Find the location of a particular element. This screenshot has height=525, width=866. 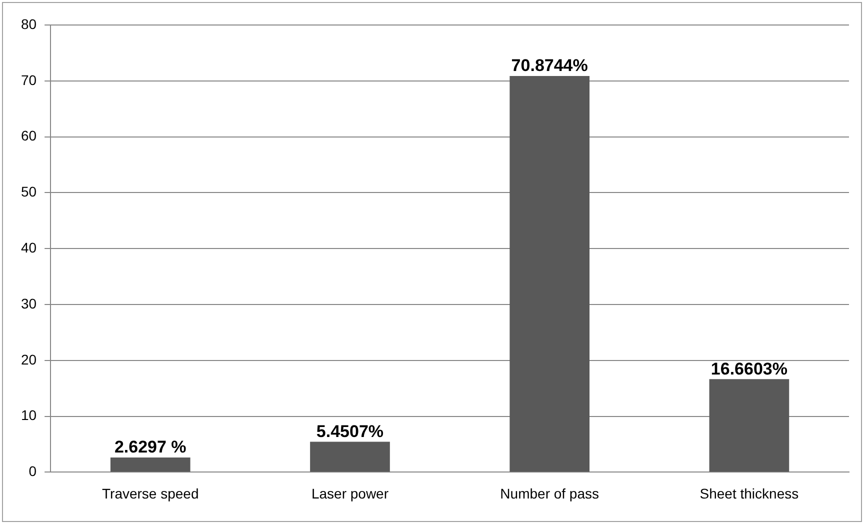

y-tick-label: 70 is located at coordinates (28, 80).